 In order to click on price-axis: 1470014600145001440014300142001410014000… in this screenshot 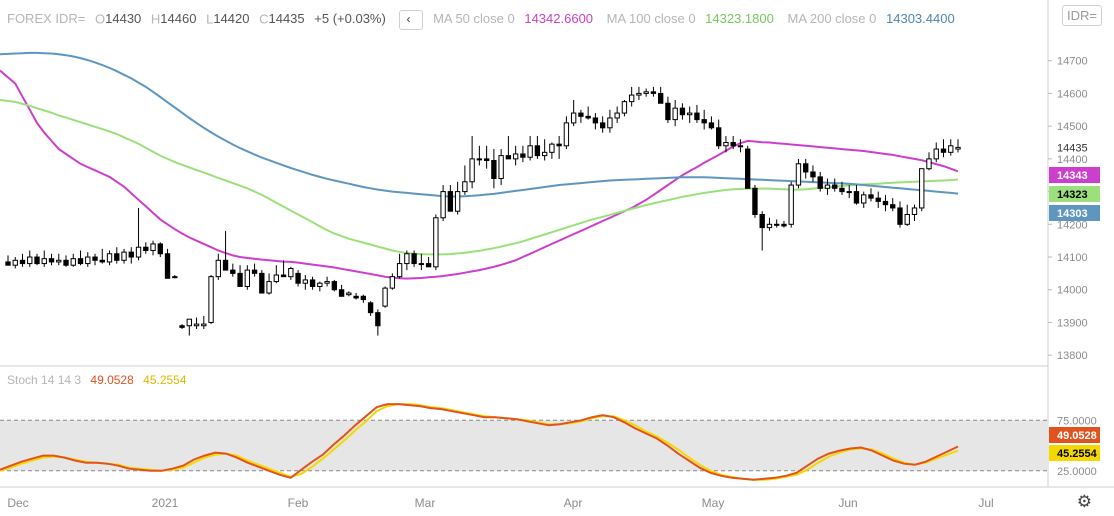, I will do `click(1072, 267)`.